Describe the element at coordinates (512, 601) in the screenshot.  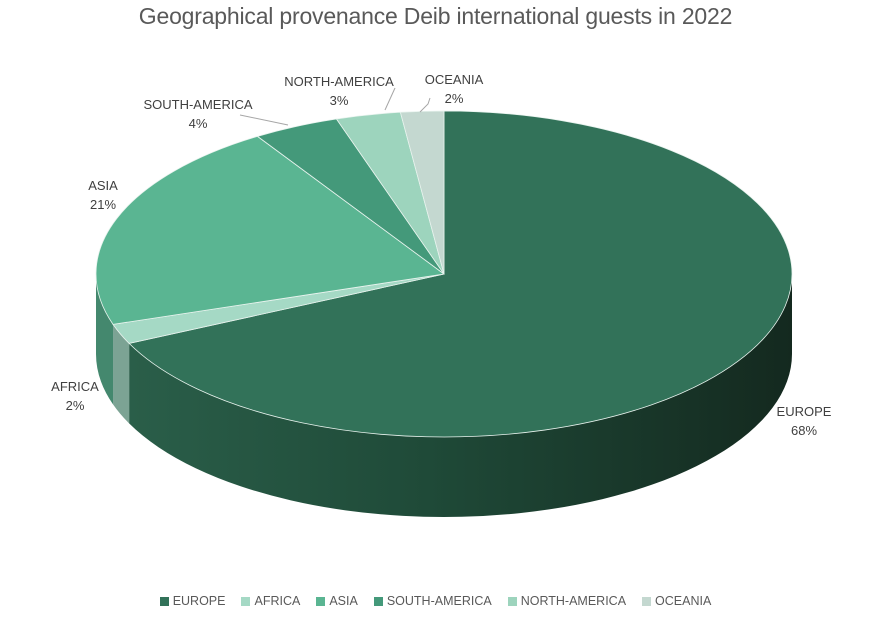
I see `legend-swatch-north-america` at that location.